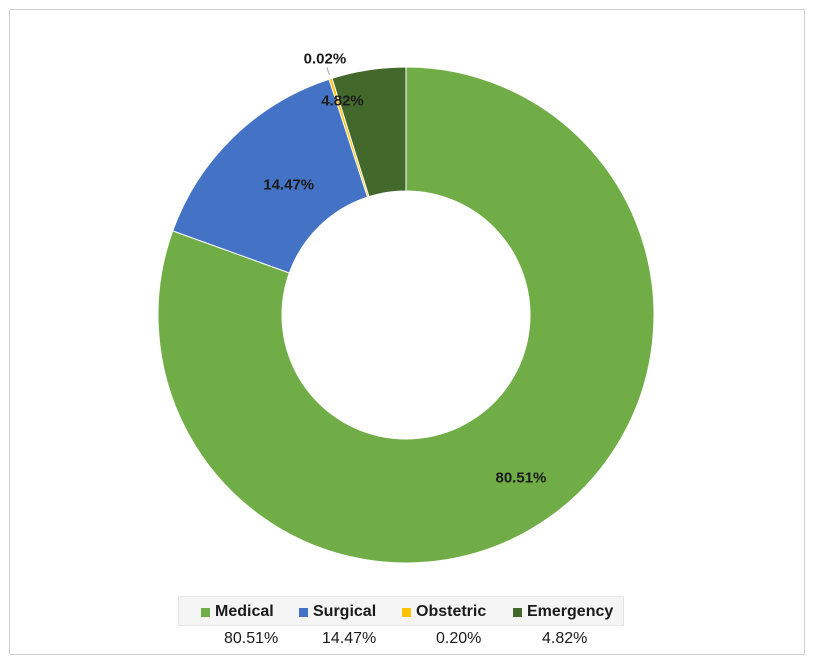 The image size is (814, 664). Describe the element at coordinates (565, 638) in the screenshot. I see `legend-value-emergency: 4.82%` at that location.